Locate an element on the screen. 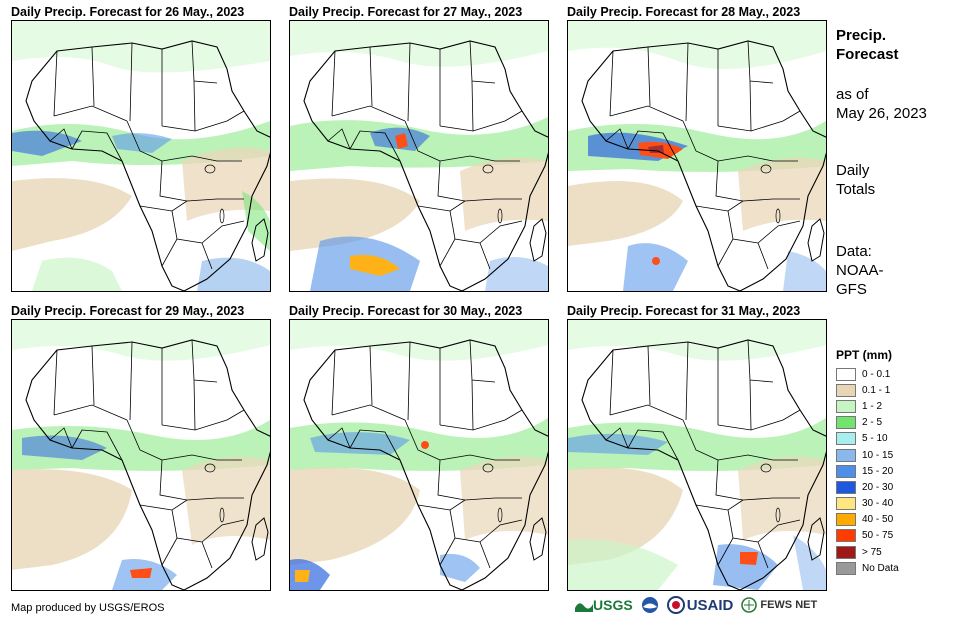 The height and width of the screenshot is (626, 967). legend-item: 1 - 2 is located at coordinates (896, 406).